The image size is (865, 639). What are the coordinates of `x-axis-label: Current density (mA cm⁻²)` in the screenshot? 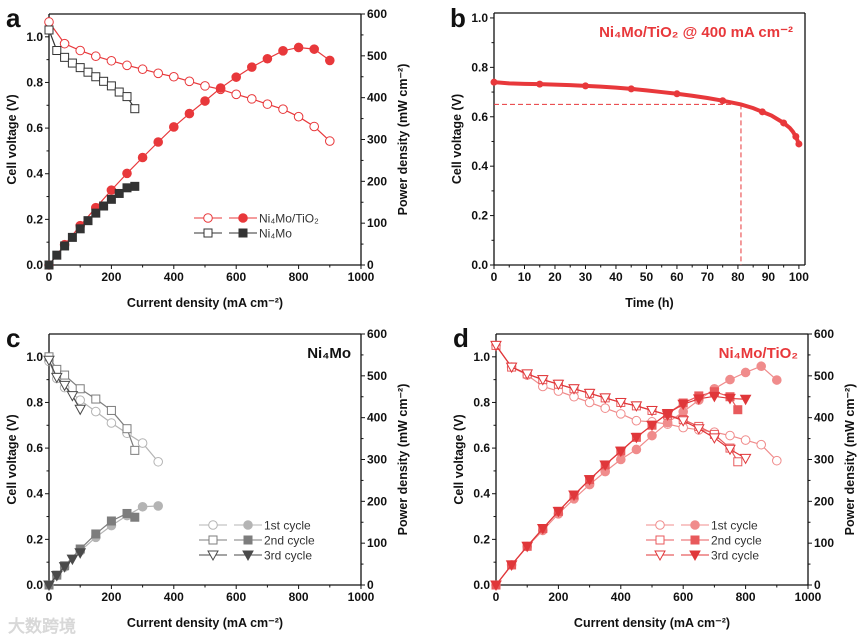 It's located at (652, 623).